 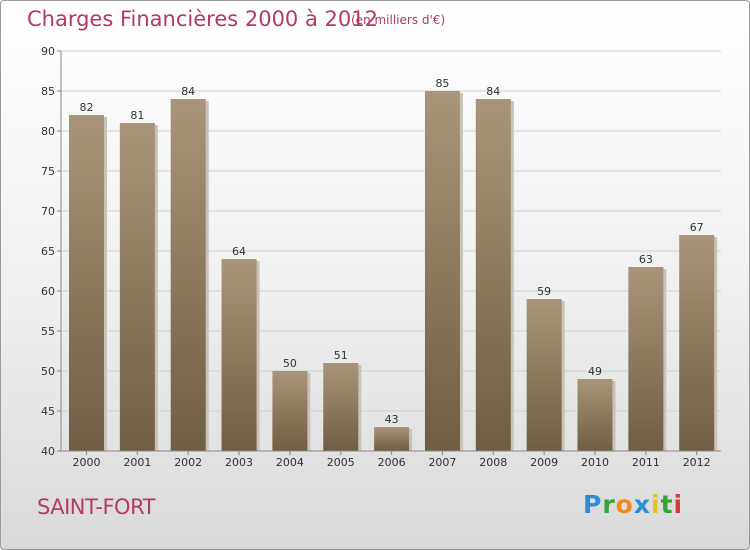 What do you see at coordinates (48, 451) in the screenshot?
I see `y-tick-label: 40` at bounding box center [48, 451].